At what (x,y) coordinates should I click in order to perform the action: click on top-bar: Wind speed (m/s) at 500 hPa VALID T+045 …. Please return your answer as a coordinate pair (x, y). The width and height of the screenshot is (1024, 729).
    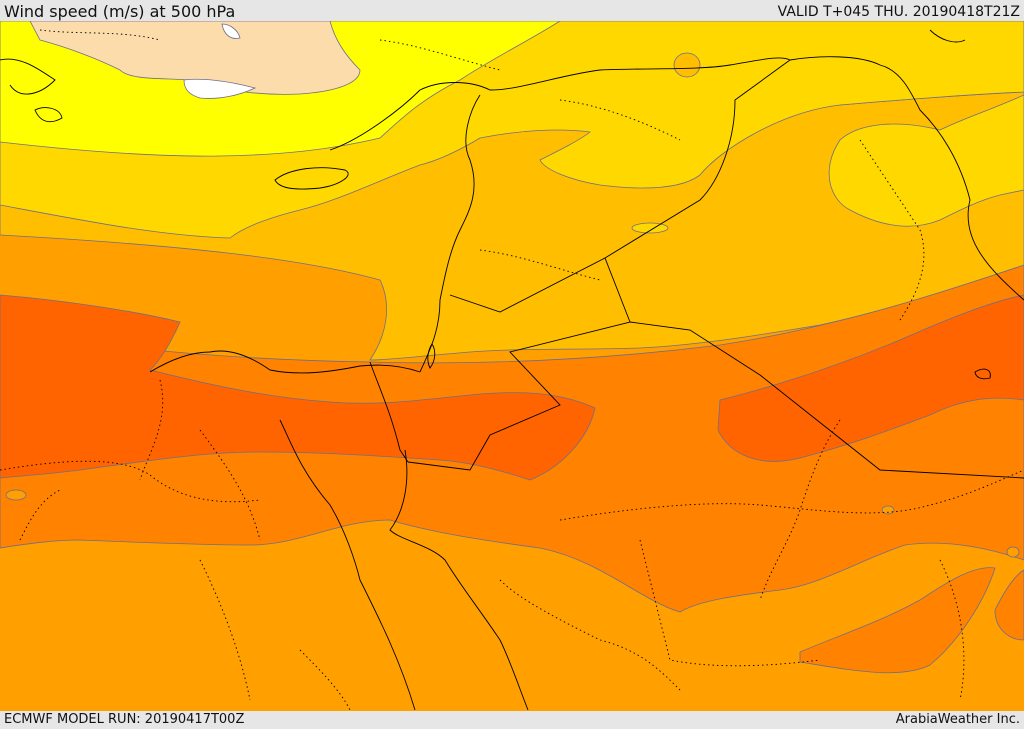
    Looking at the image, I should click on (512, 10).